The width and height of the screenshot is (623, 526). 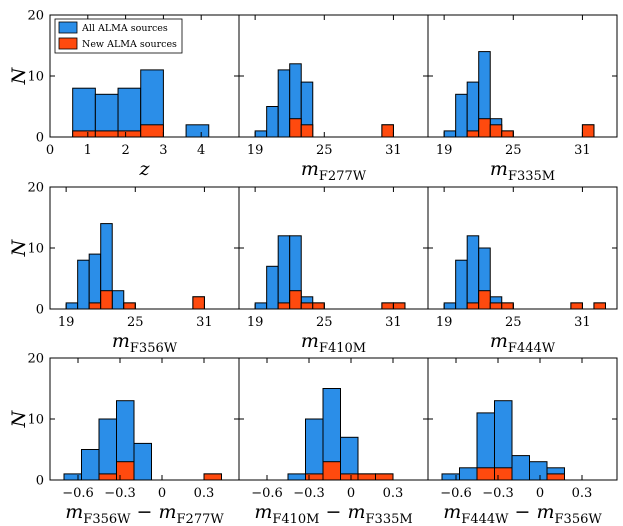 I want to click on x-axis-label: mF277W, so click(x=334, y=171).